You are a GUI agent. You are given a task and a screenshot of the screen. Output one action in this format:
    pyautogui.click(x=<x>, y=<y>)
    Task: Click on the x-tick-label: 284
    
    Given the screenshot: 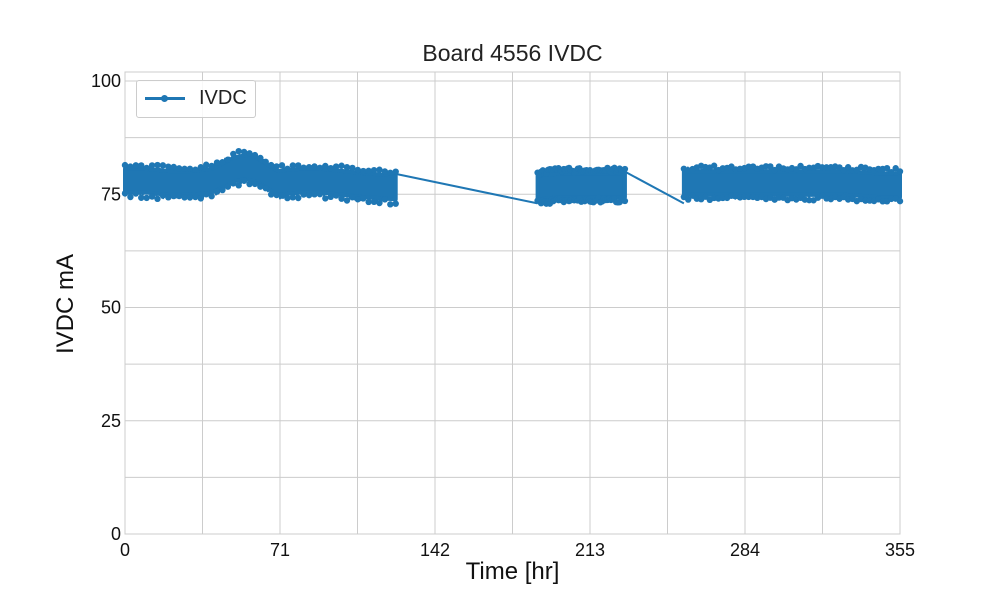 What is the action you would take?
    pyautogui.click(x=745, y=550)
    